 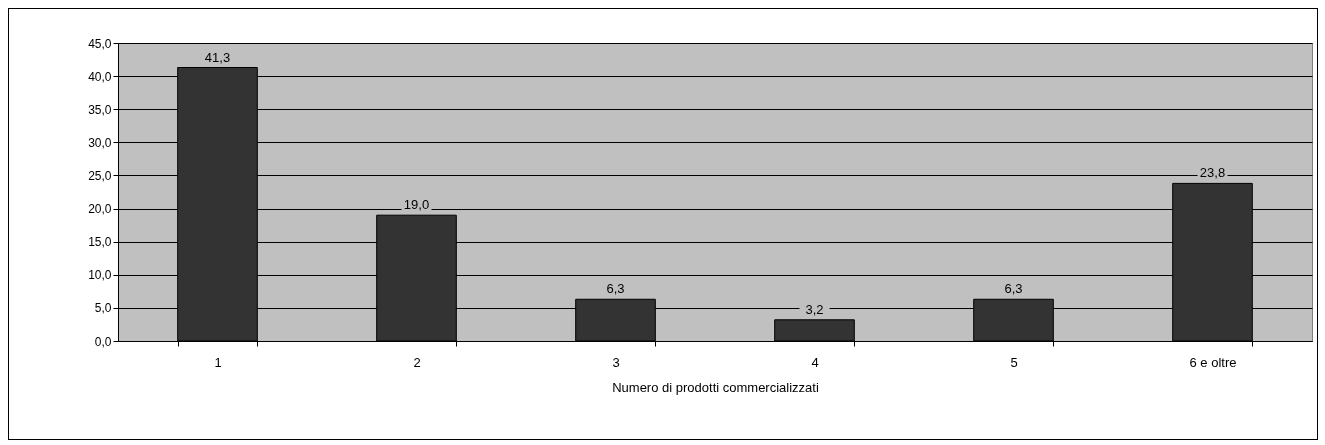 I want to click on x-tick-label: 4, so click(x=815, y=362).